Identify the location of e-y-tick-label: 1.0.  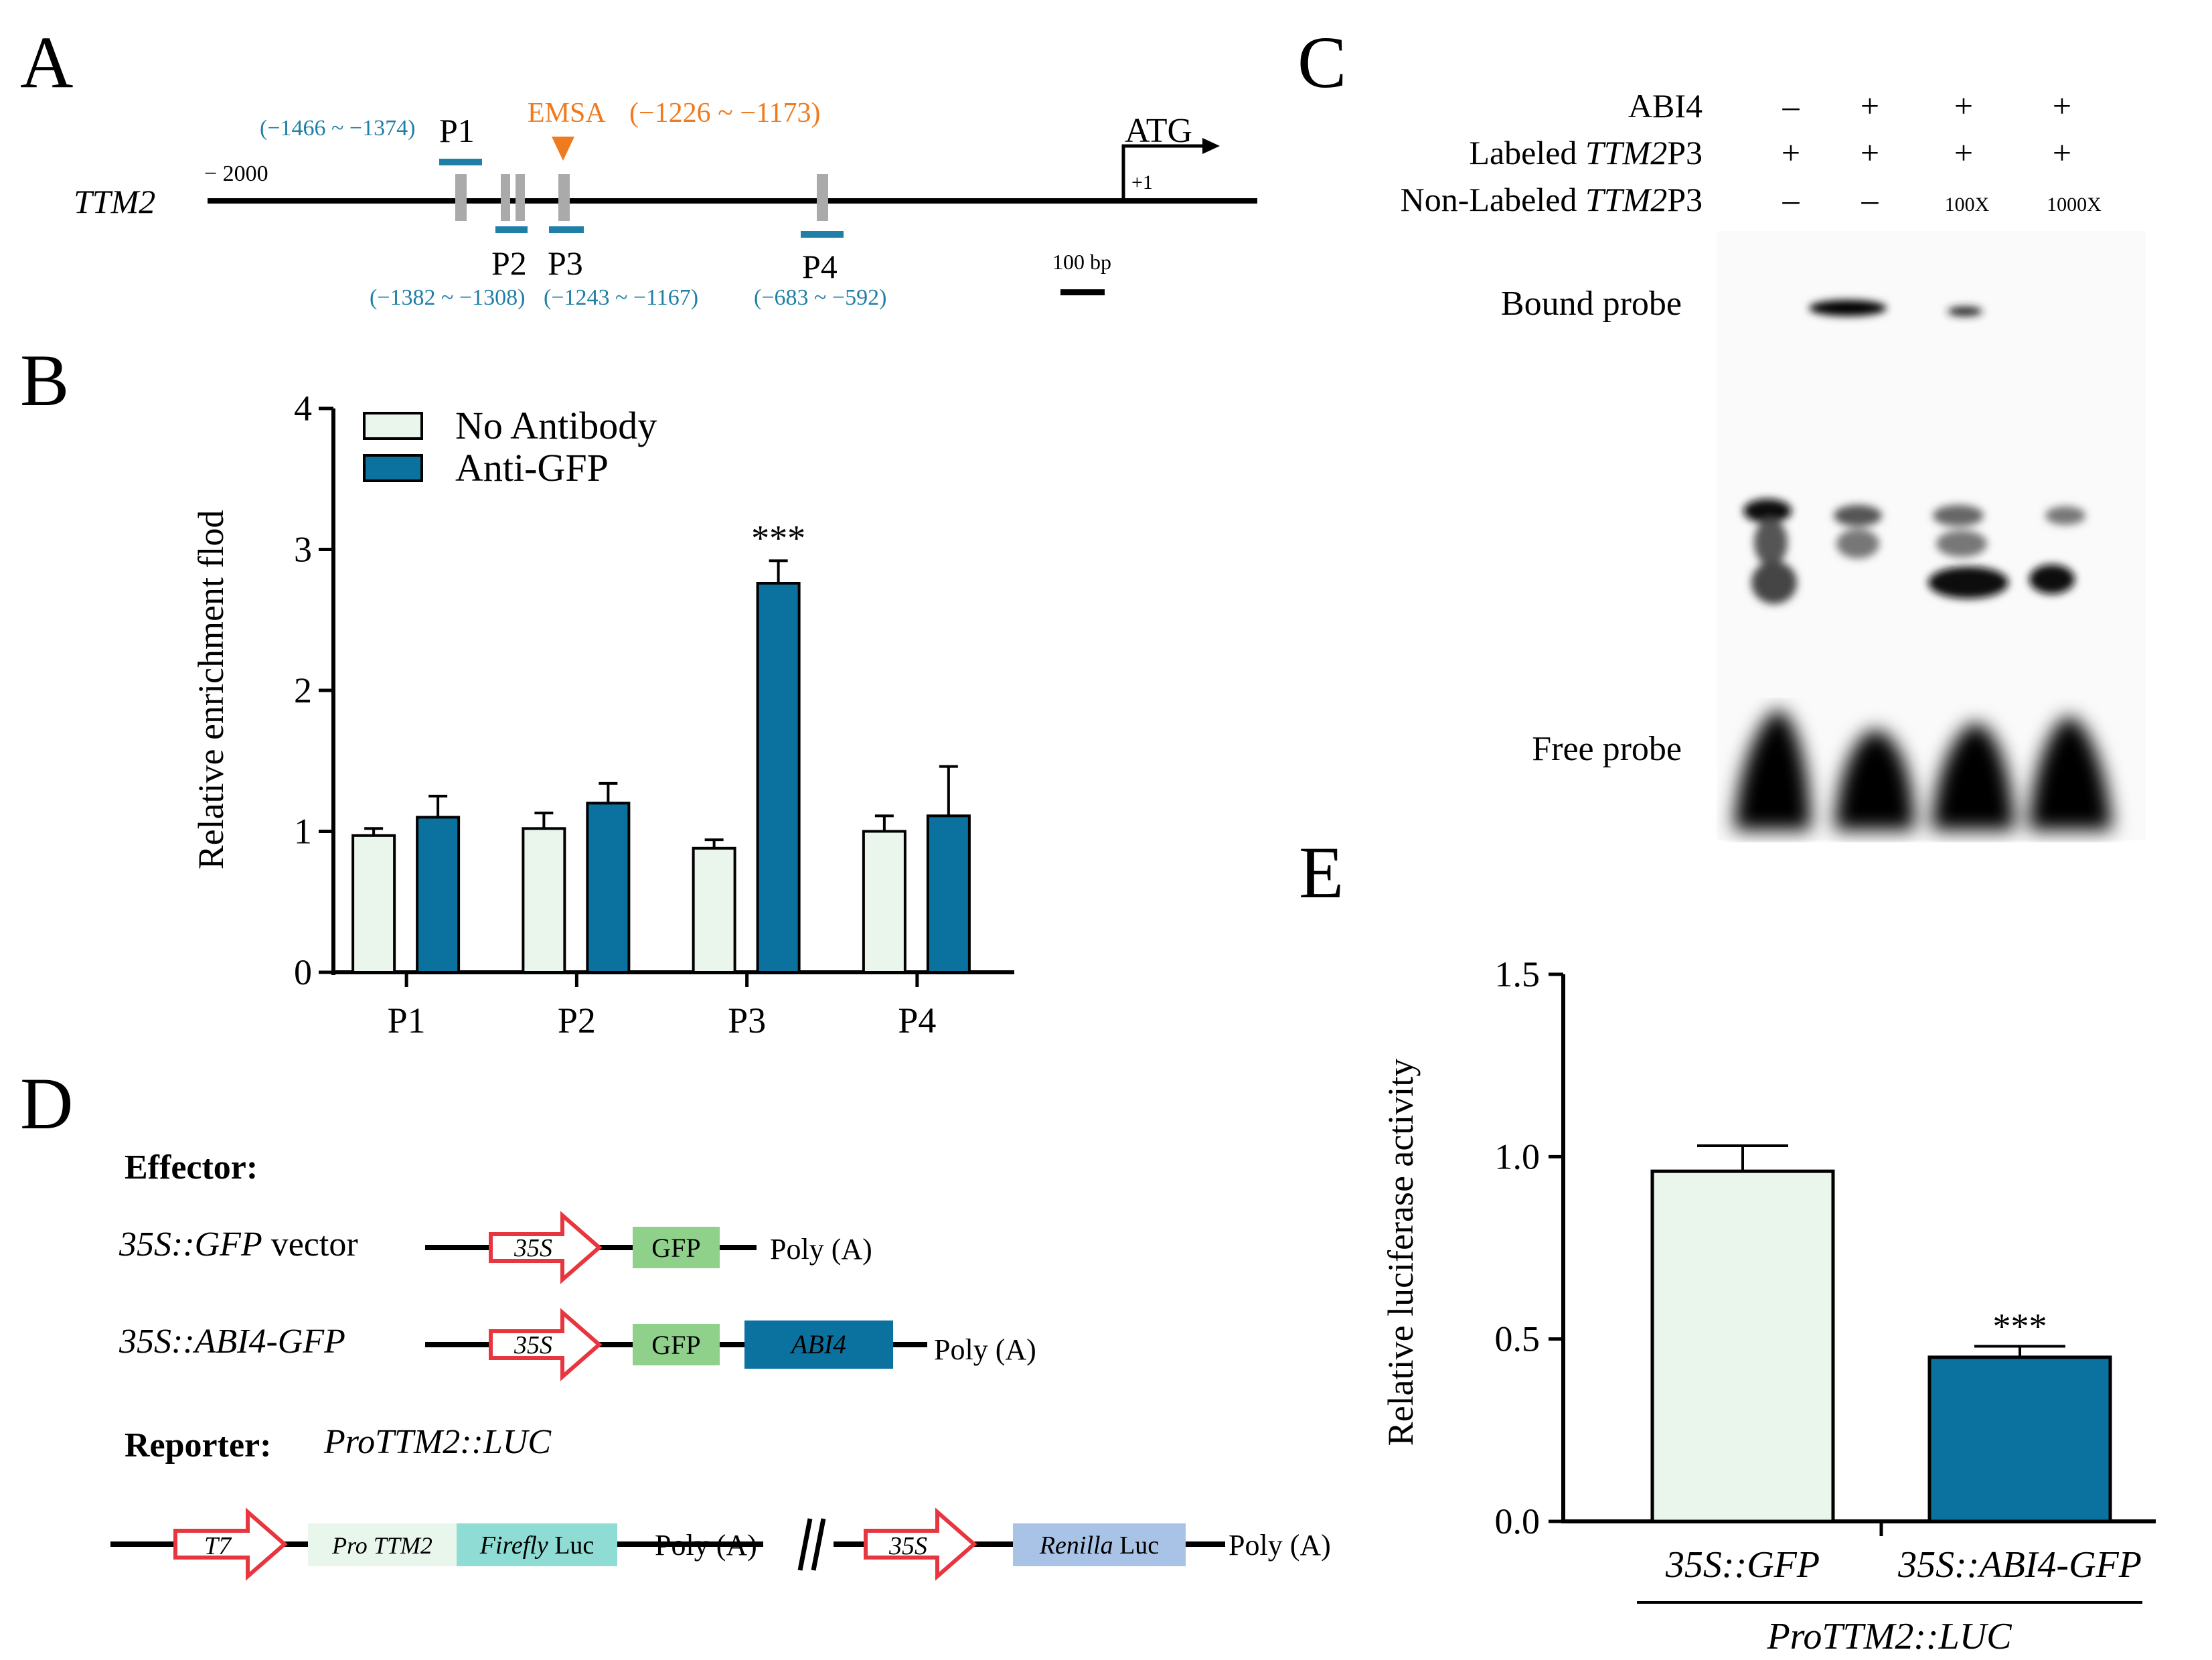
(1517, 1156).